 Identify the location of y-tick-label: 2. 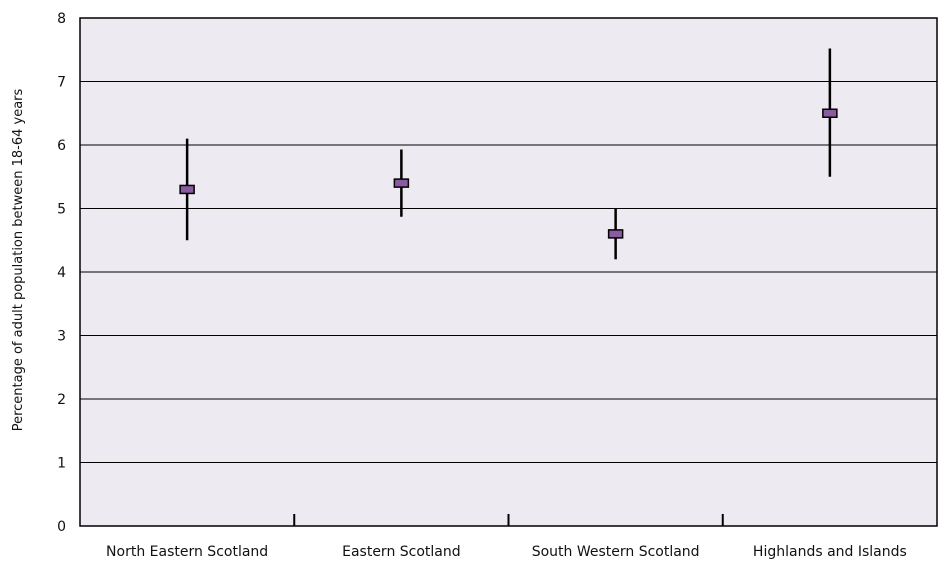
(61, 400).